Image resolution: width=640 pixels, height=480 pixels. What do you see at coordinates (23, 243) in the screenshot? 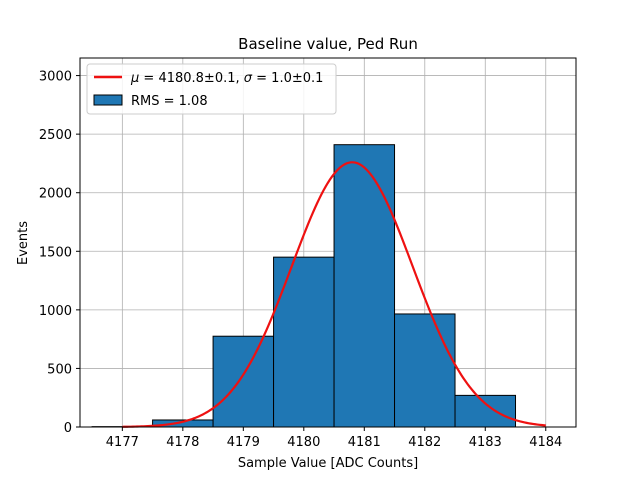
I see `y-axis-title: Events` at bounding box center [23, 243].